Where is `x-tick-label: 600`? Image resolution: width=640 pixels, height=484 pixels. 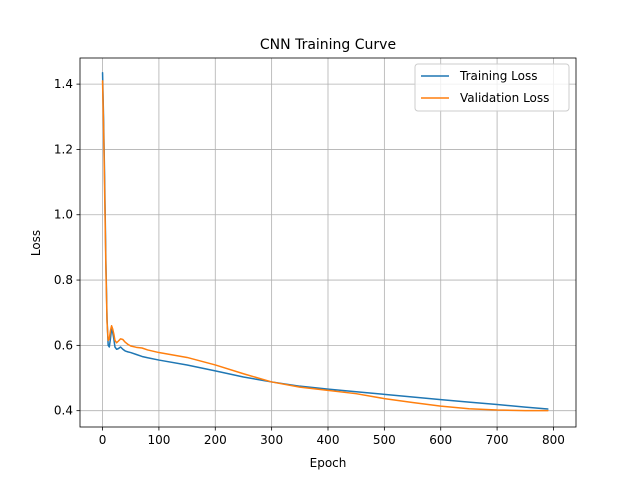
x-tick-label: 600 is located at coordinates (440, 440).